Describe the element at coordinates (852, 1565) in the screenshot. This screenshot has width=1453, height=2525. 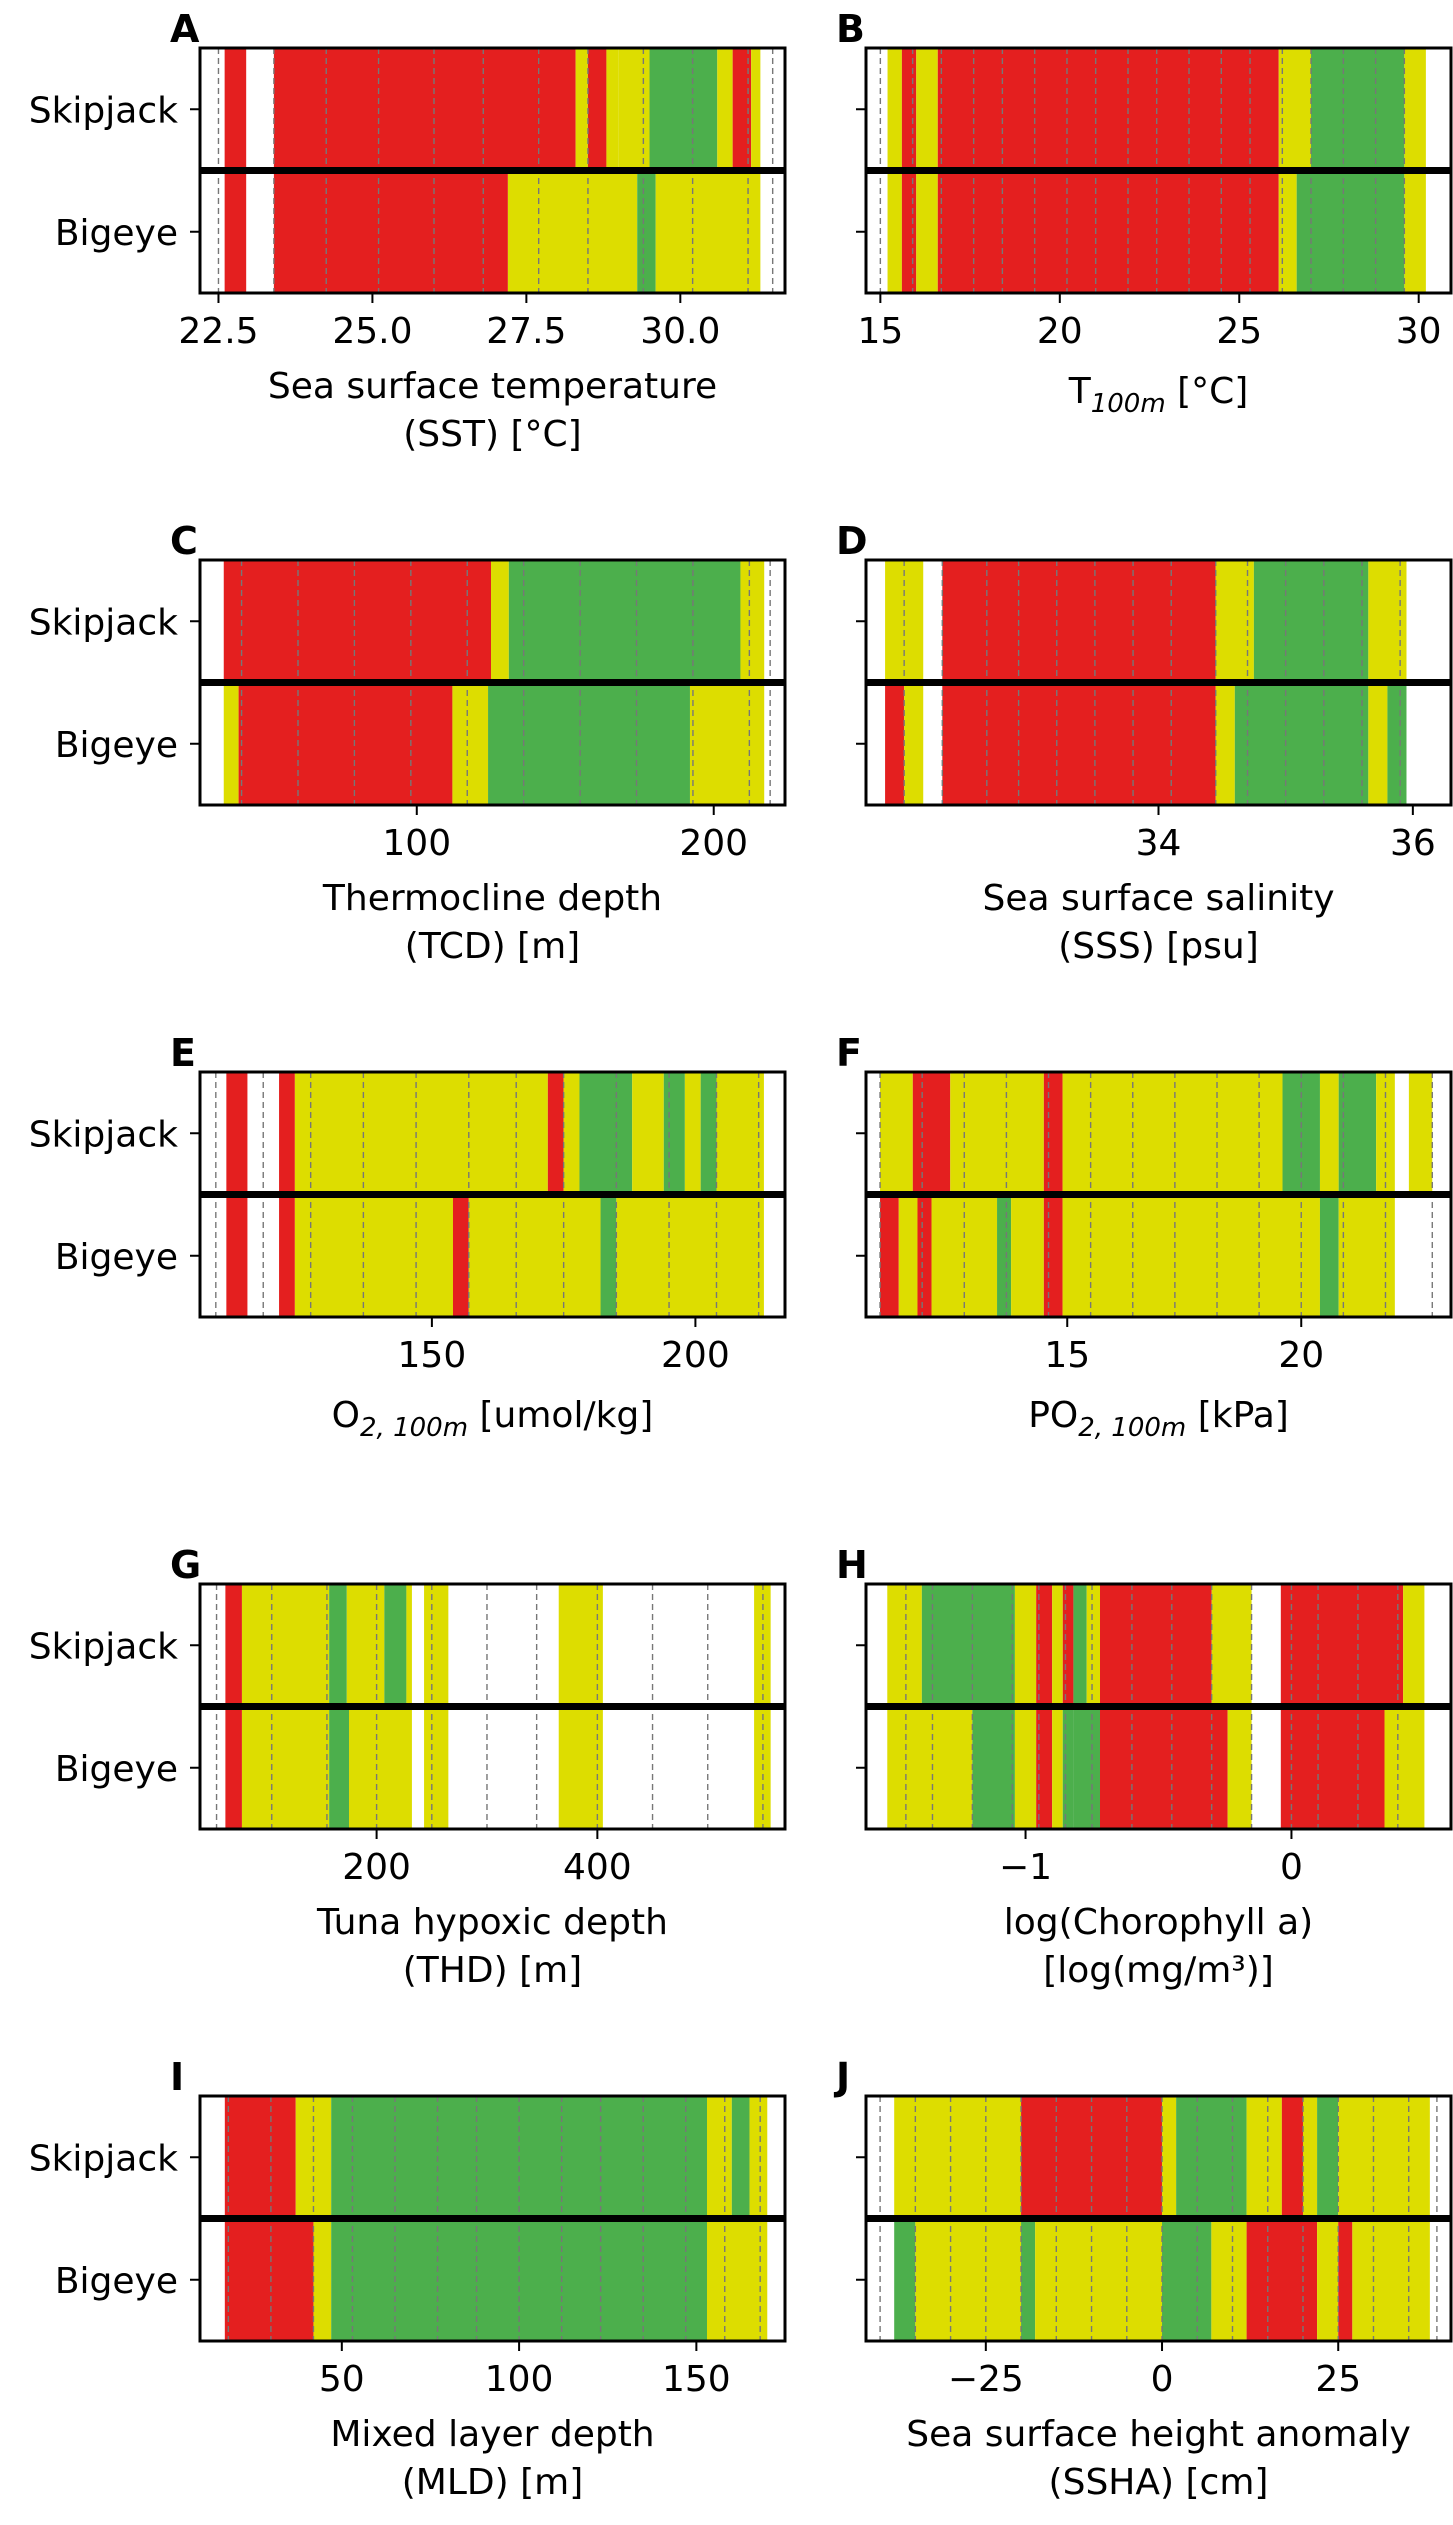
I see `panel-label: H` at that location.